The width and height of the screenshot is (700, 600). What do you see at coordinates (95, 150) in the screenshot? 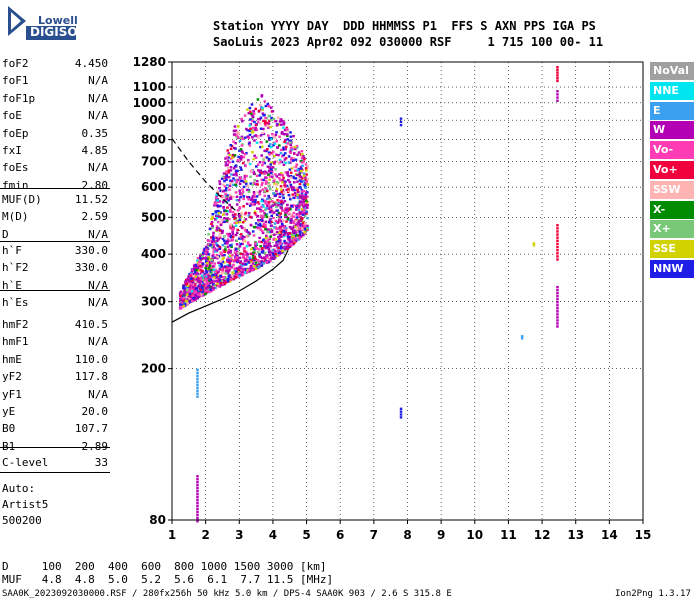
I see `param-value: 4.85` at bounding box center [95, 150].